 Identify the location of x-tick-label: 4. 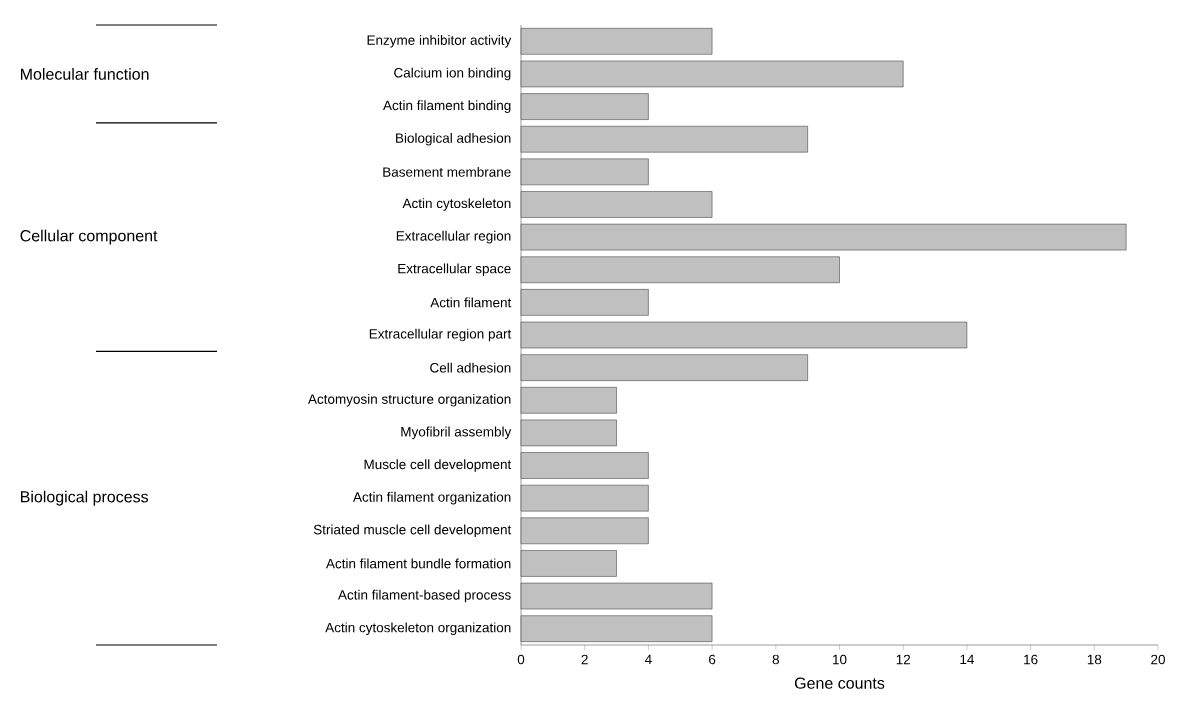
(648, 659).